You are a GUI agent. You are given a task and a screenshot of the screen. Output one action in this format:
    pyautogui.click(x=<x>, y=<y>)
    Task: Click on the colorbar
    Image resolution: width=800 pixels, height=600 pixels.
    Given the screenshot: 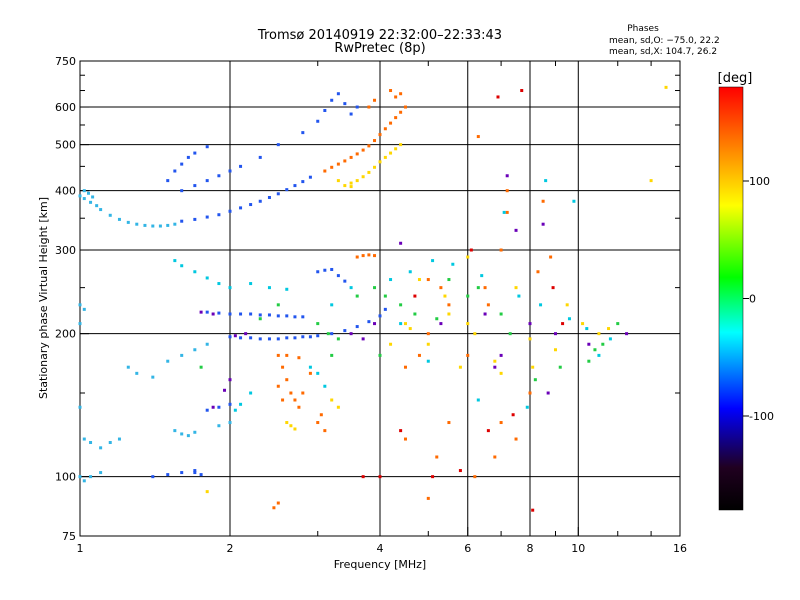 What is the action you would take?
    pyautogui.click(x=731, y=298)
    